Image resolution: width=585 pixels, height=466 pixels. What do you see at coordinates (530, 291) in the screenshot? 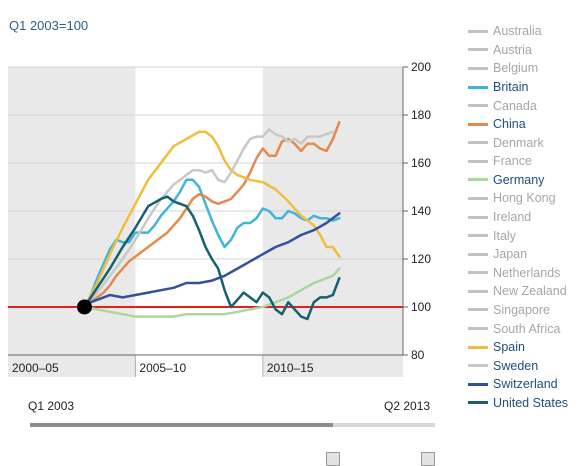
I see `legend-label: New Zealand` at bounding box center [530, 291].